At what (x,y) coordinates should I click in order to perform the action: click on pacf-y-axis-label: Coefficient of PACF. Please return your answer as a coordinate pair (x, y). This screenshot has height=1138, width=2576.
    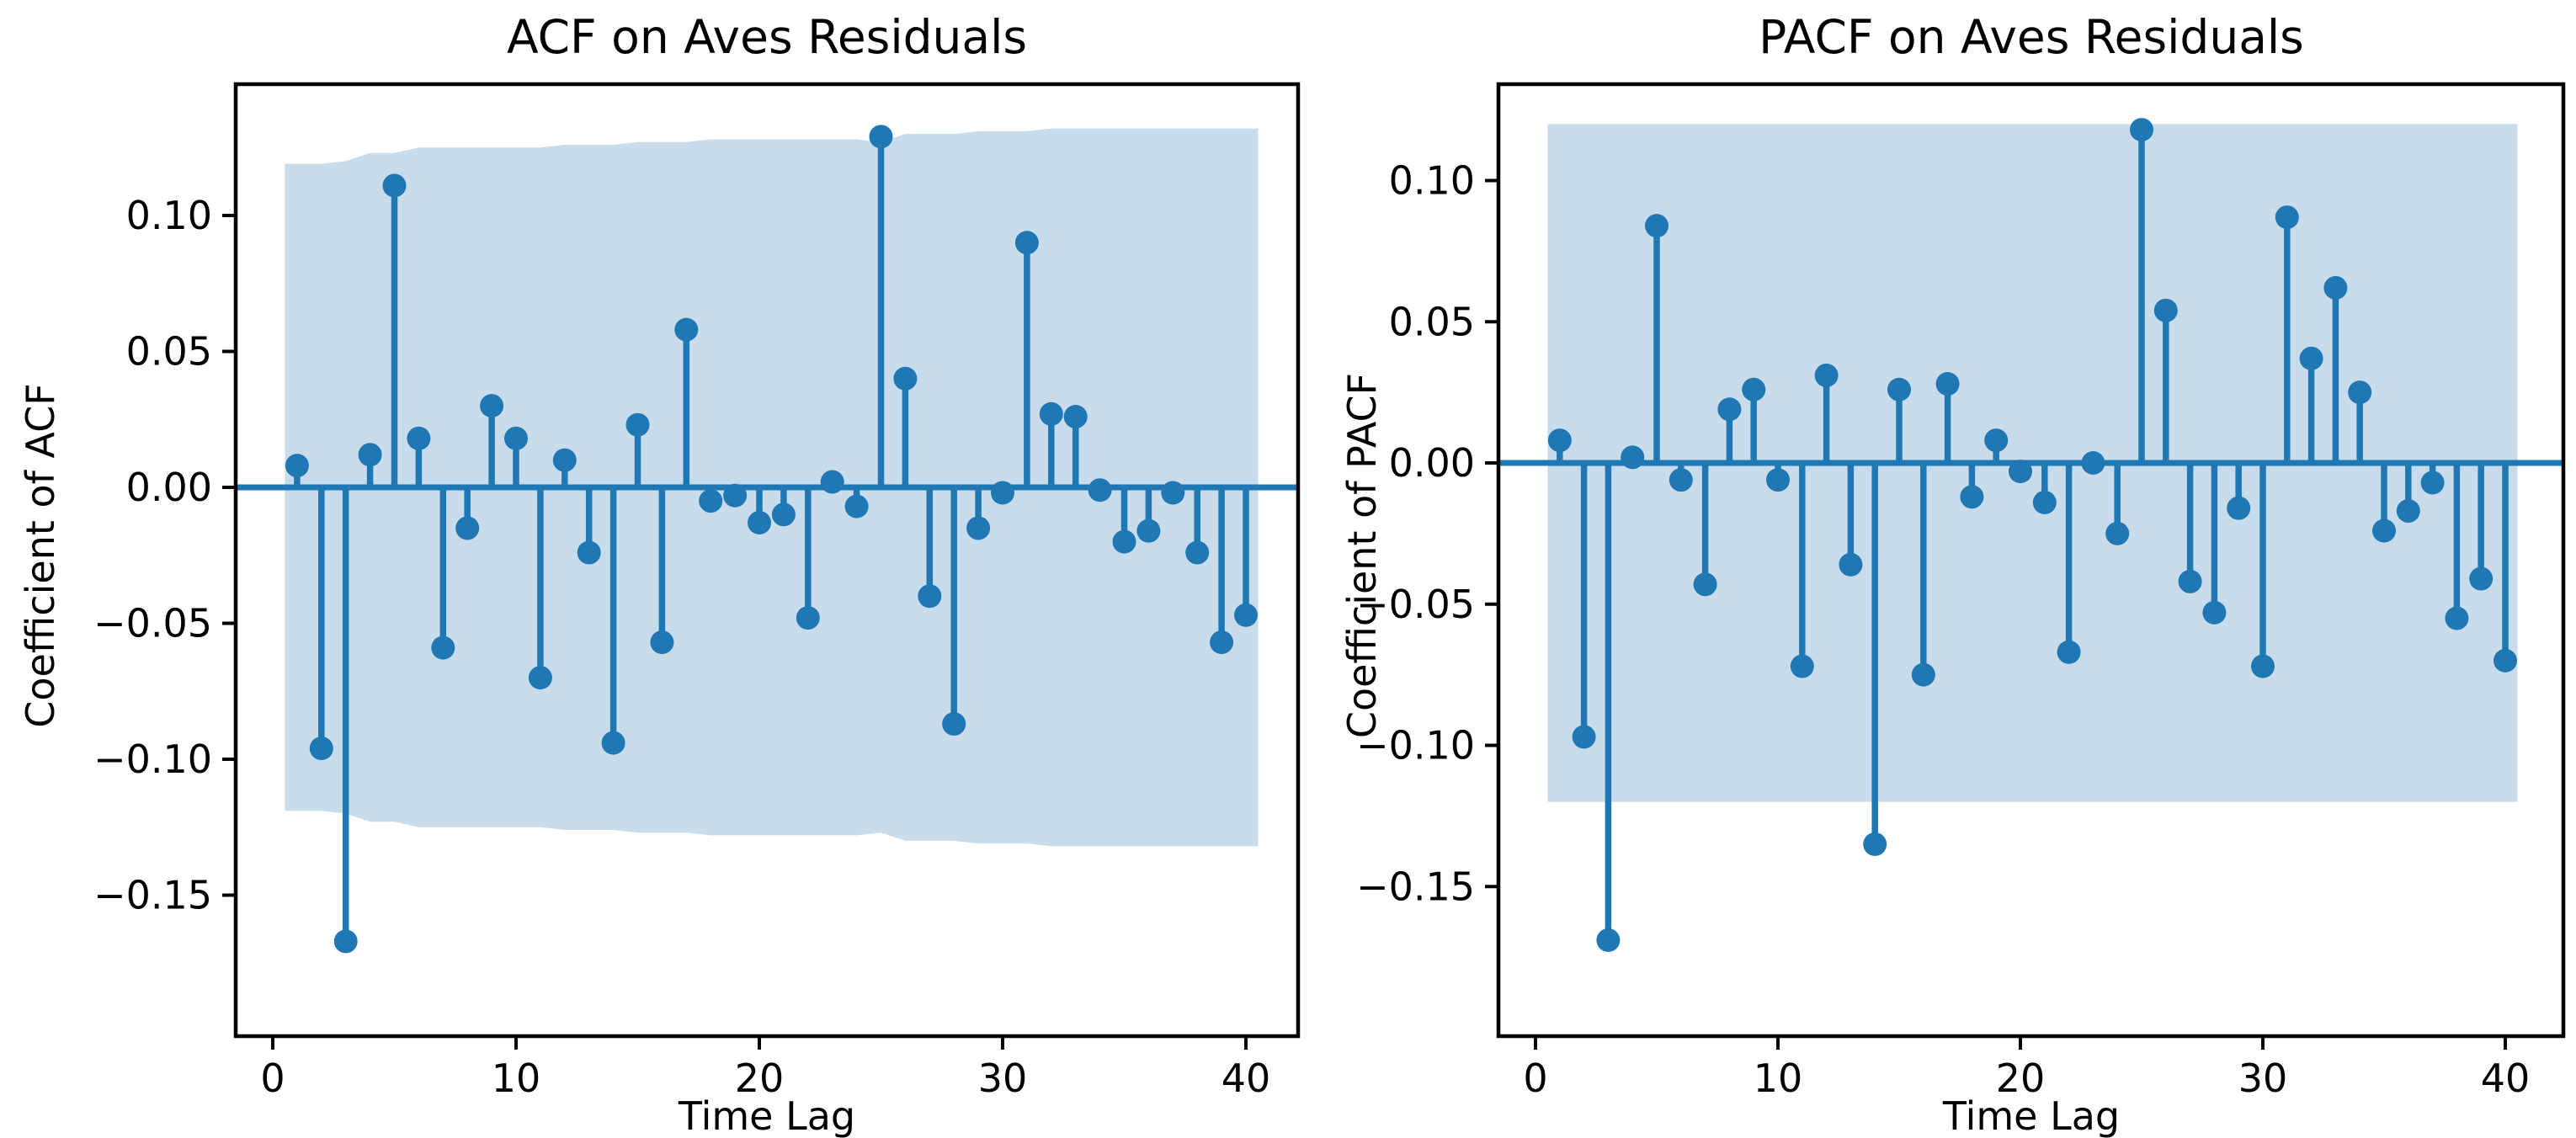
    Looking at the image, I should click on (1362, 556).